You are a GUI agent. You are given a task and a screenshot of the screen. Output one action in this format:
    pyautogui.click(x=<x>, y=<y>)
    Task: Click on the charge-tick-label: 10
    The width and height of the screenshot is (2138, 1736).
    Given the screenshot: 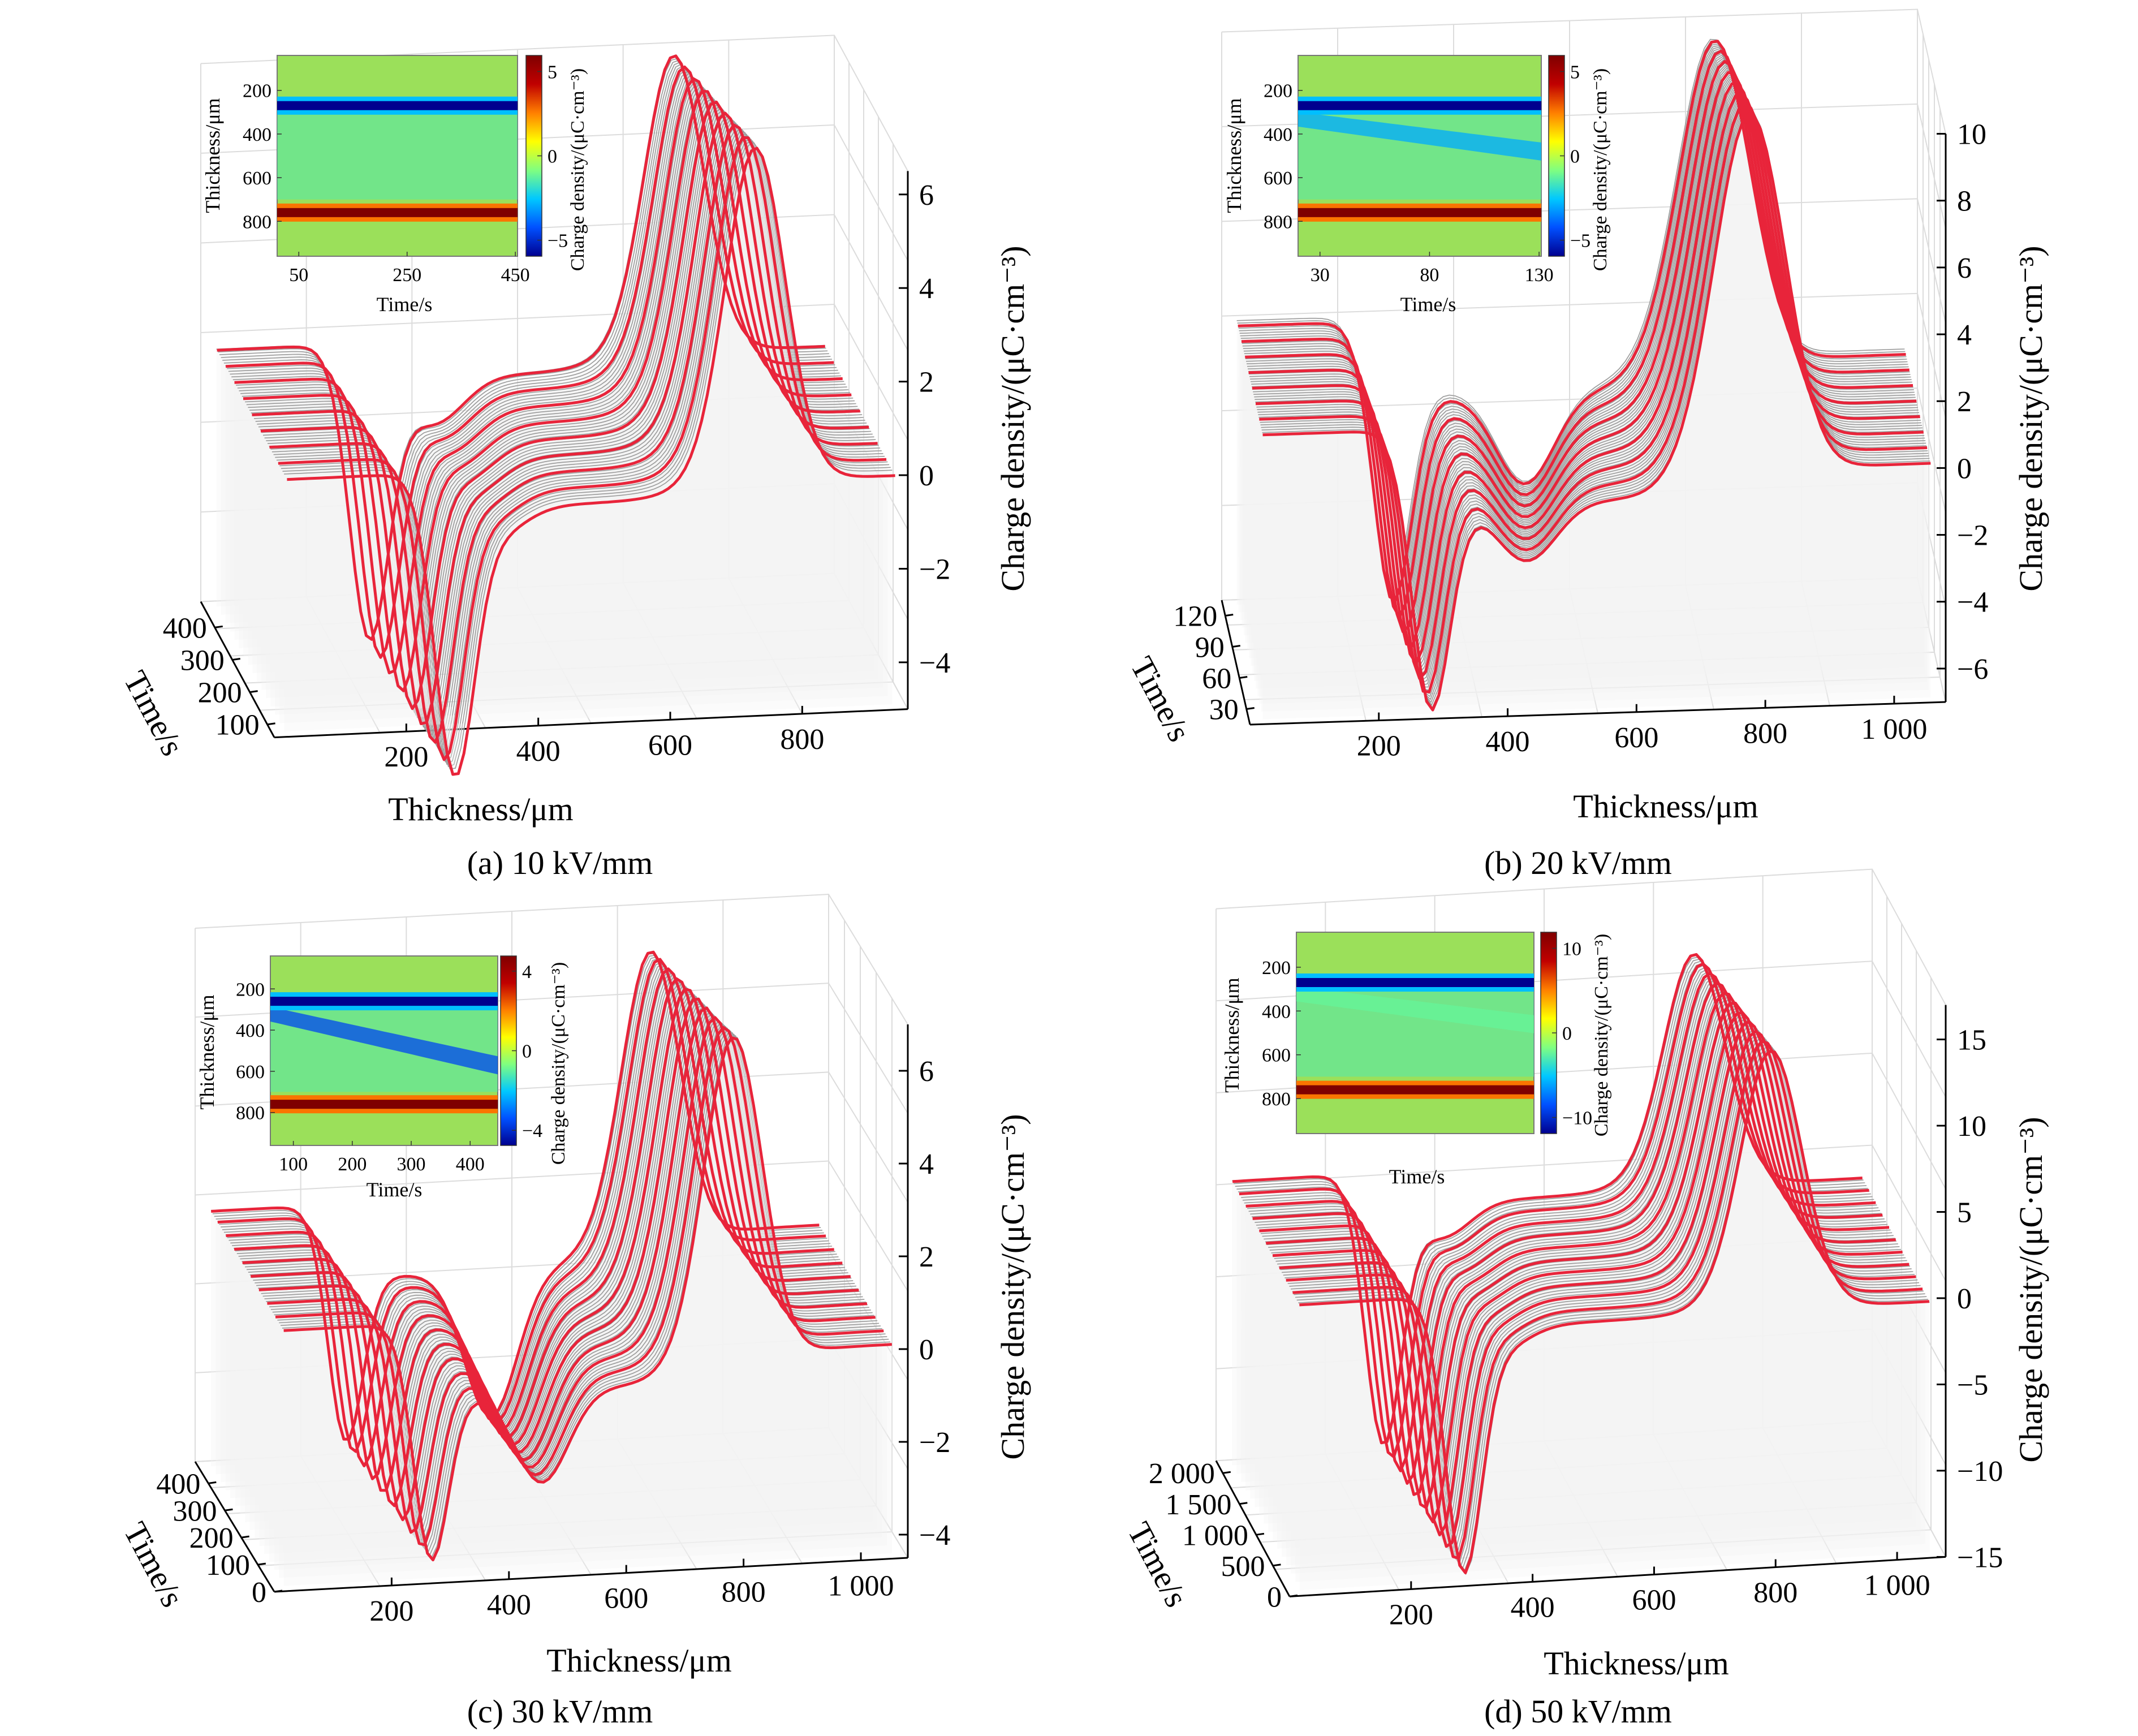 What is the action you would take?
    pyautogui.click(x=1971, y=1126)
    